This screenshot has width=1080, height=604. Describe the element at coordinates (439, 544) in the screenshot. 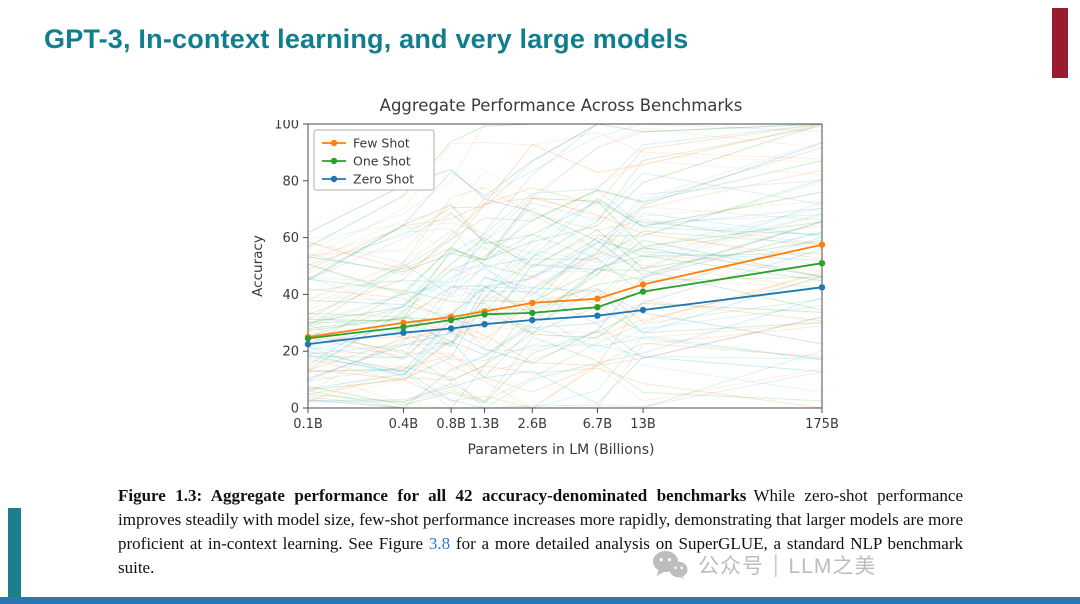

I see `figure-3-8-link: 3.8` at that location.